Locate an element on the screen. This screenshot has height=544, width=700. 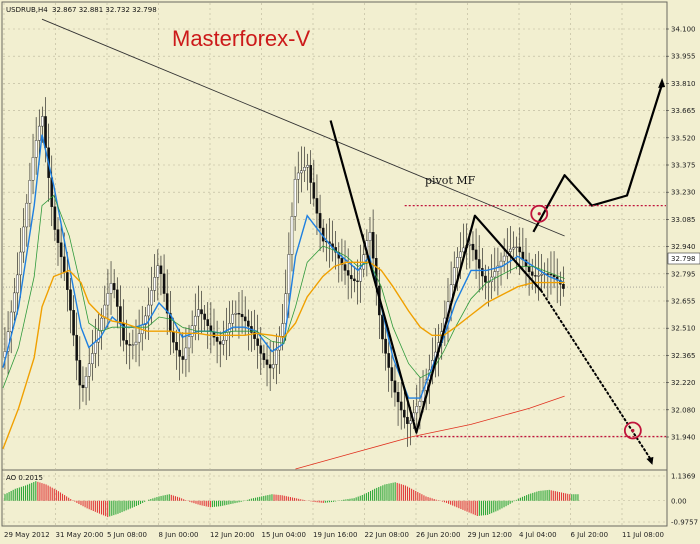
y-tick-label: 31.940 is located at coordinates (683, 438).